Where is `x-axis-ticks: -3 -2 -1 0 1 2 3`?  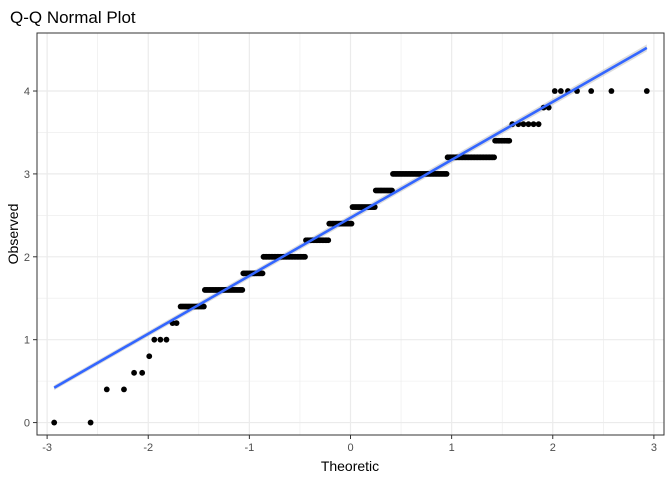 x-axis-ticks: -3 -2 -1 0 1 2 3 is located at coordinates (349, 444).